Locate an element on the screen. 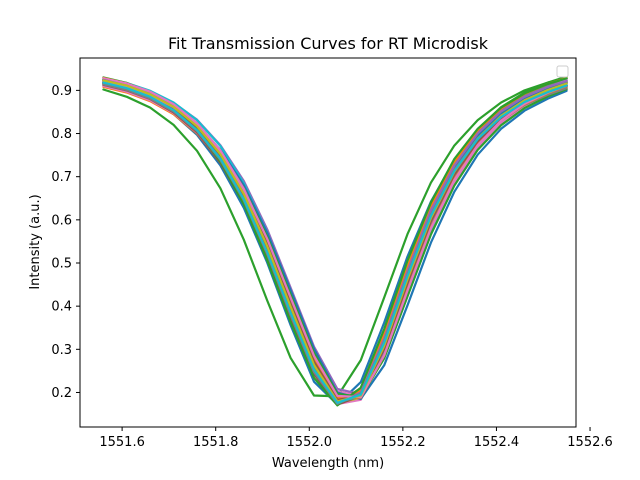  y-tick-label: 0.4 is located at coordinates (61, 307).